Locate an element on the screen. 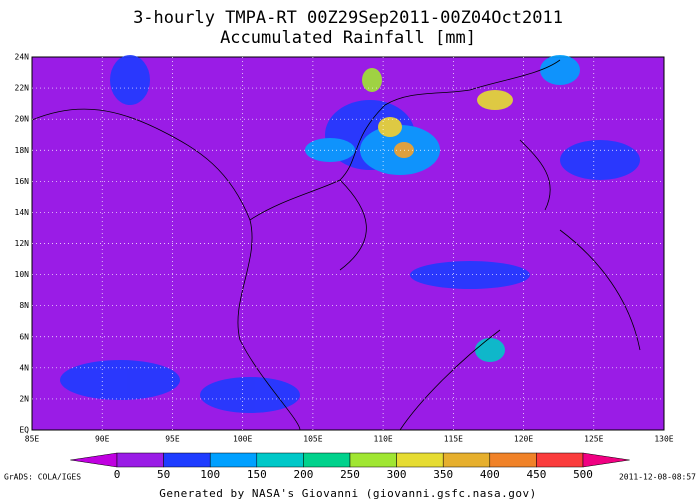 The height and width of the screenshot is (504, 700). colorbar-label: 0 is located at coordinates (117, 474).